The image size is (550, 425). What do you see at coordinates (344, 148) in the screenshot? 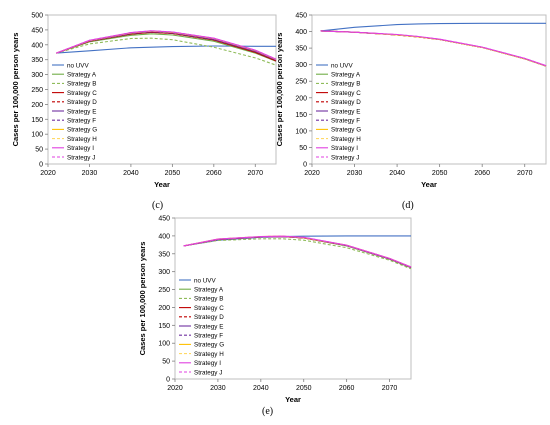
I see `legend-entry: Strategy I` at bounding box center [344, 148].